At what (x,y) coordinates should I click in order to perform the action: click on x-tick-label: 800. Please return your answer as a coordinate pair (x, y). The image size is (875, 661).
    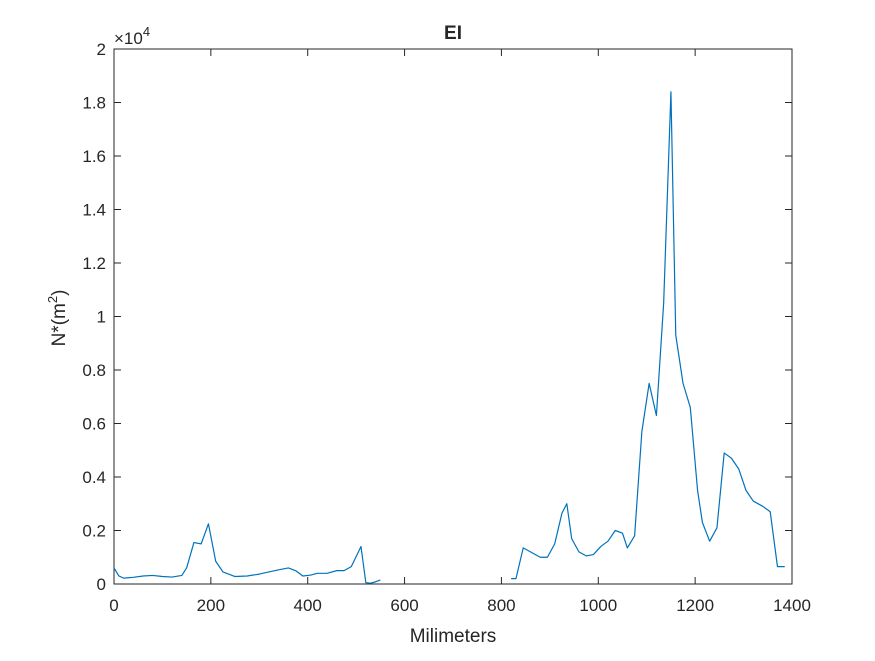
    Looking at the image, I should click on (501, 605).